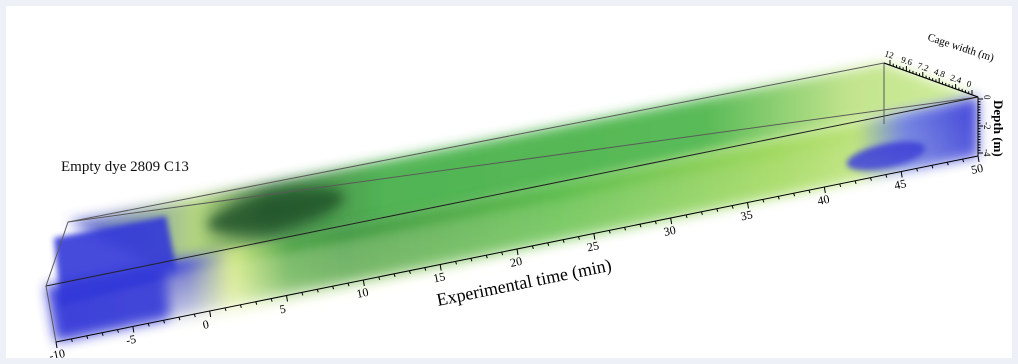  Describe the element at coordinates (57, 352) in the screenshot. I see `x-tick-label: -10` at that location.